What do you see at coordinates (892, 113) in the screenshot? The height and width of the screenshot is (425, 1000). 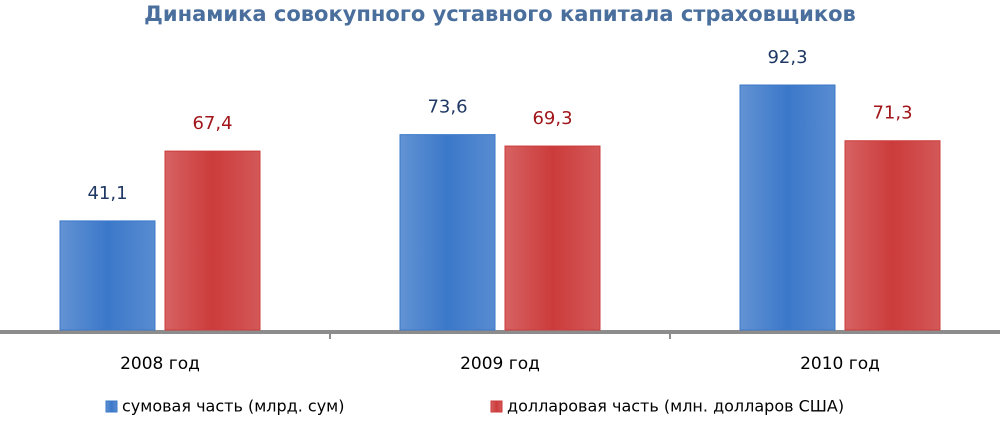 I see `value-label: 71,3` at bounding box center [892, 113].